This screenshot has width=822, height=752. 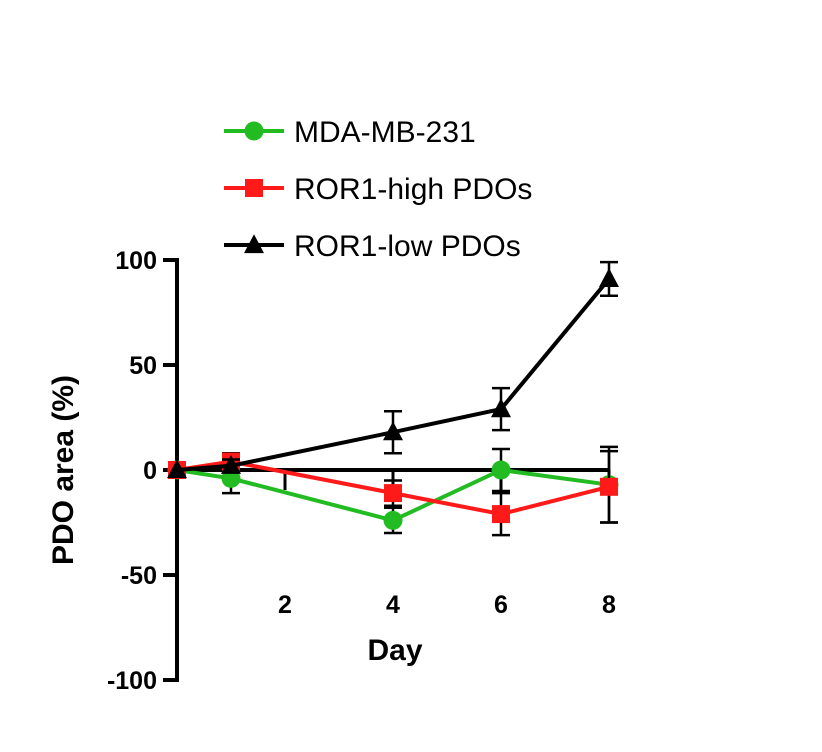 I want to click on y-tick-label: 100, so click(x=136, y=261).